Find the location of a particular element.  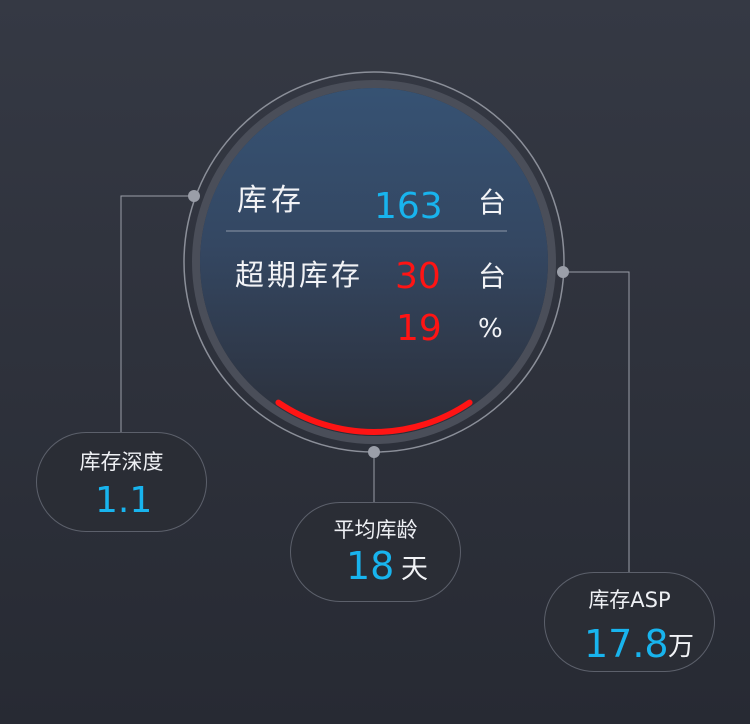

stat-asp-label: 库存ASP is located at coordinates (629, 600).